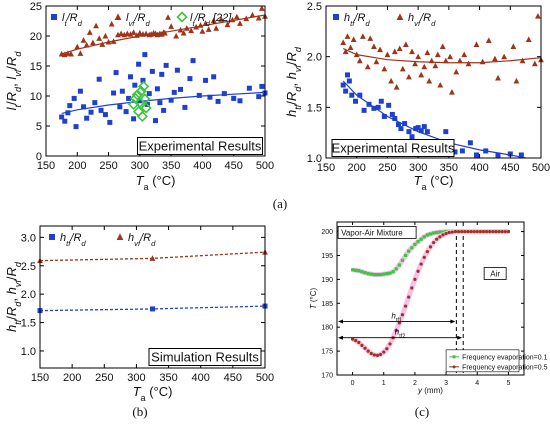 The image size is (550, 424). I want to click on x-tick-label: 400, so click(202, 166).